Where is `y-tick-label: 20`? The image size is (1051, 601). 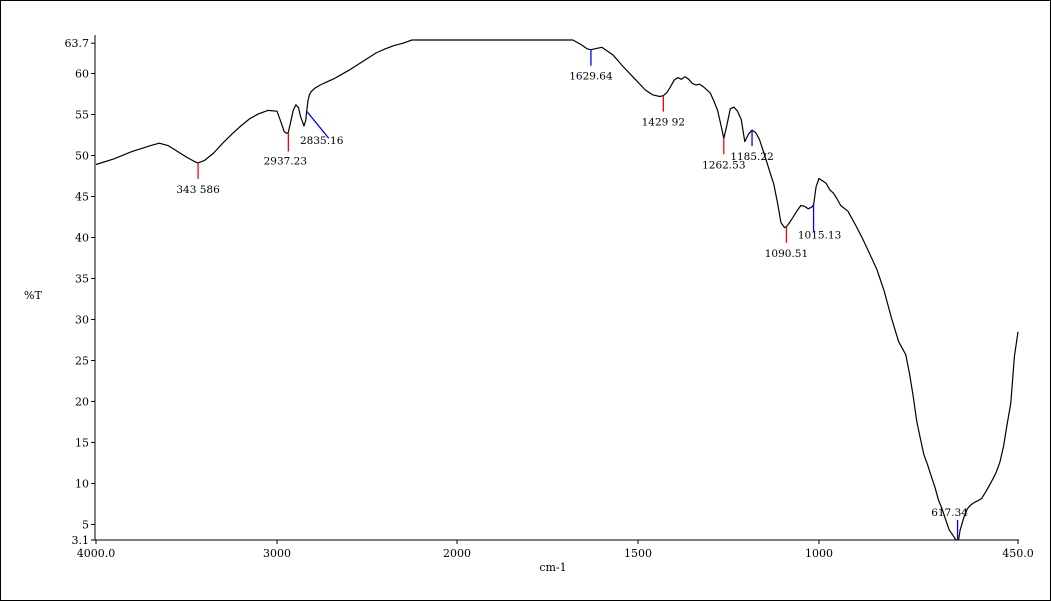 y-tick-label: 20 is located at coordinates (82, 401).